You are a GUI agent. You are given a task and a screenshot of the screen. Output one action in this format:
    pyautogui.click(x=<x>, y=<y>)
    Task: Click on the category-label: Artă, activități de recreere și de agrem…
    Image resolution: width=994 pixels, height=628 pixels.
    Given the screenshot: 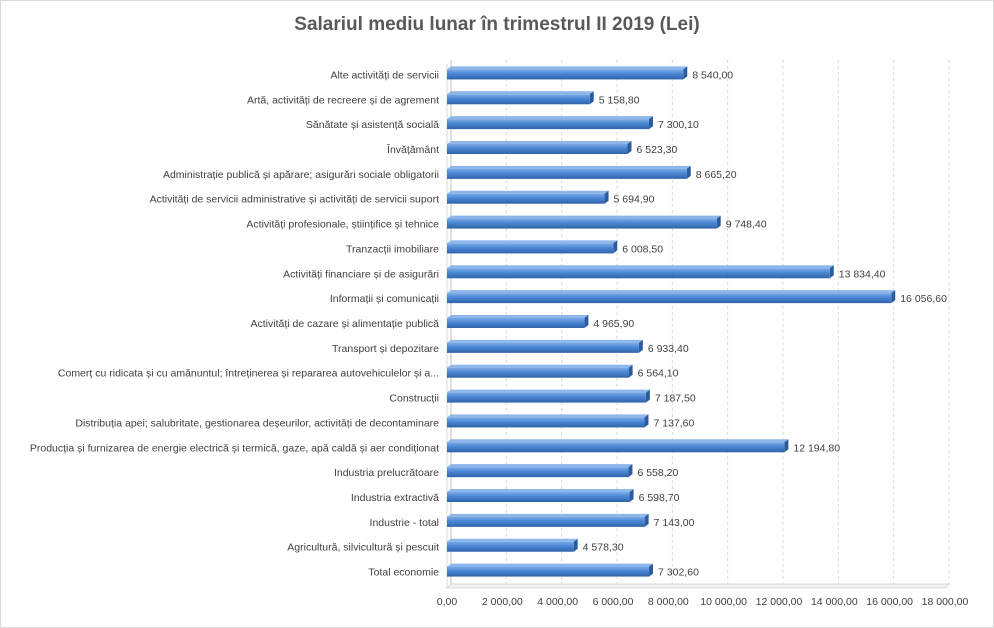 What is the action you would take?
    pyautogui.click(x=343, y=100)
    